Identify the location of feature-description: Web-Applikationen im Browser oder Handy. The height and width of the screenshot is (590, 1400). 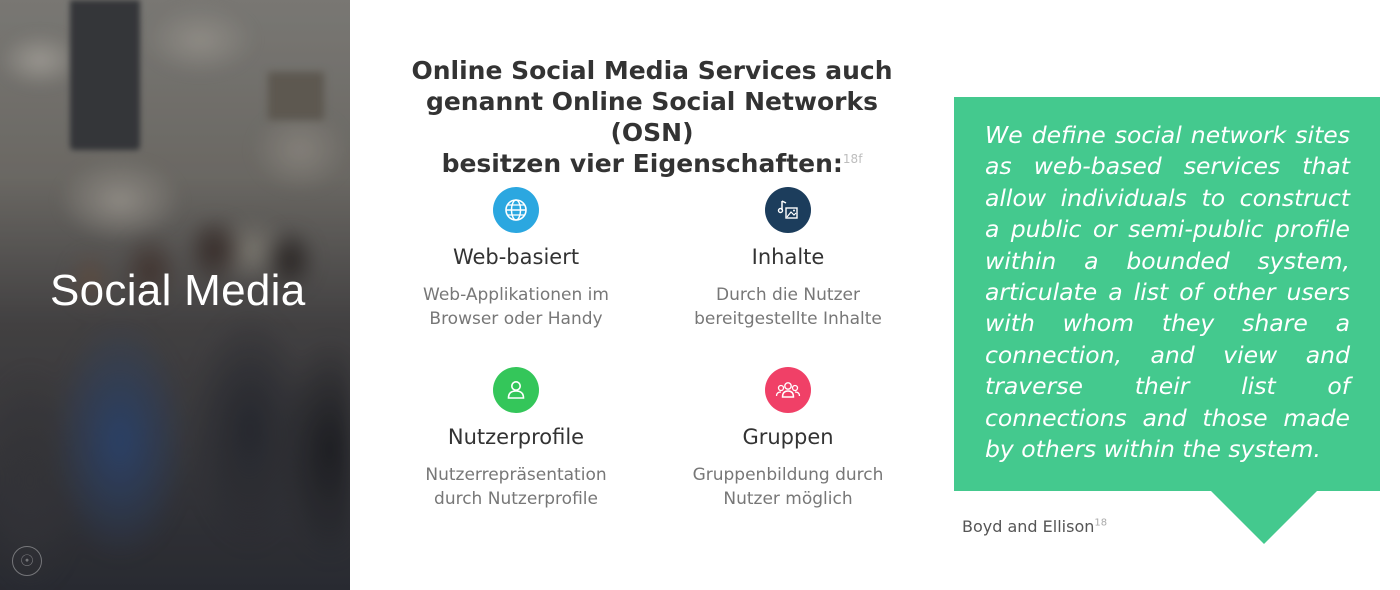
(516, 307).